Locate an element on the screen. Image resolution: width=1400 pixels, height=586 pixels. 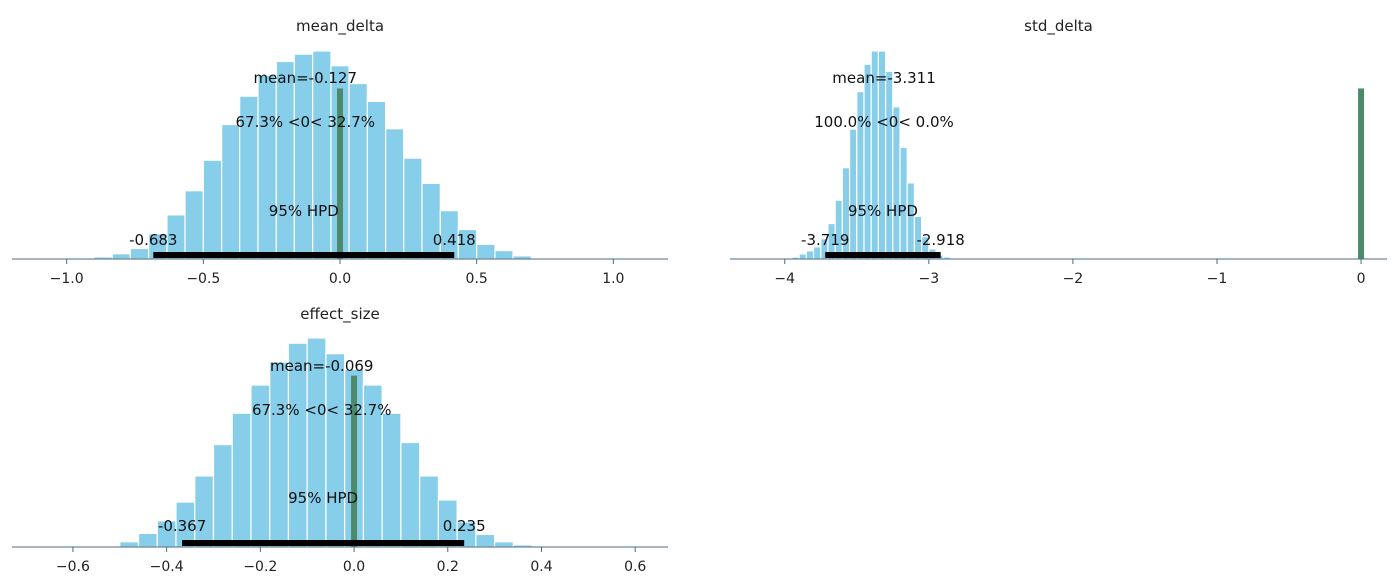
mean-label: mean=-0.127 is located at coordinates (305, 78).